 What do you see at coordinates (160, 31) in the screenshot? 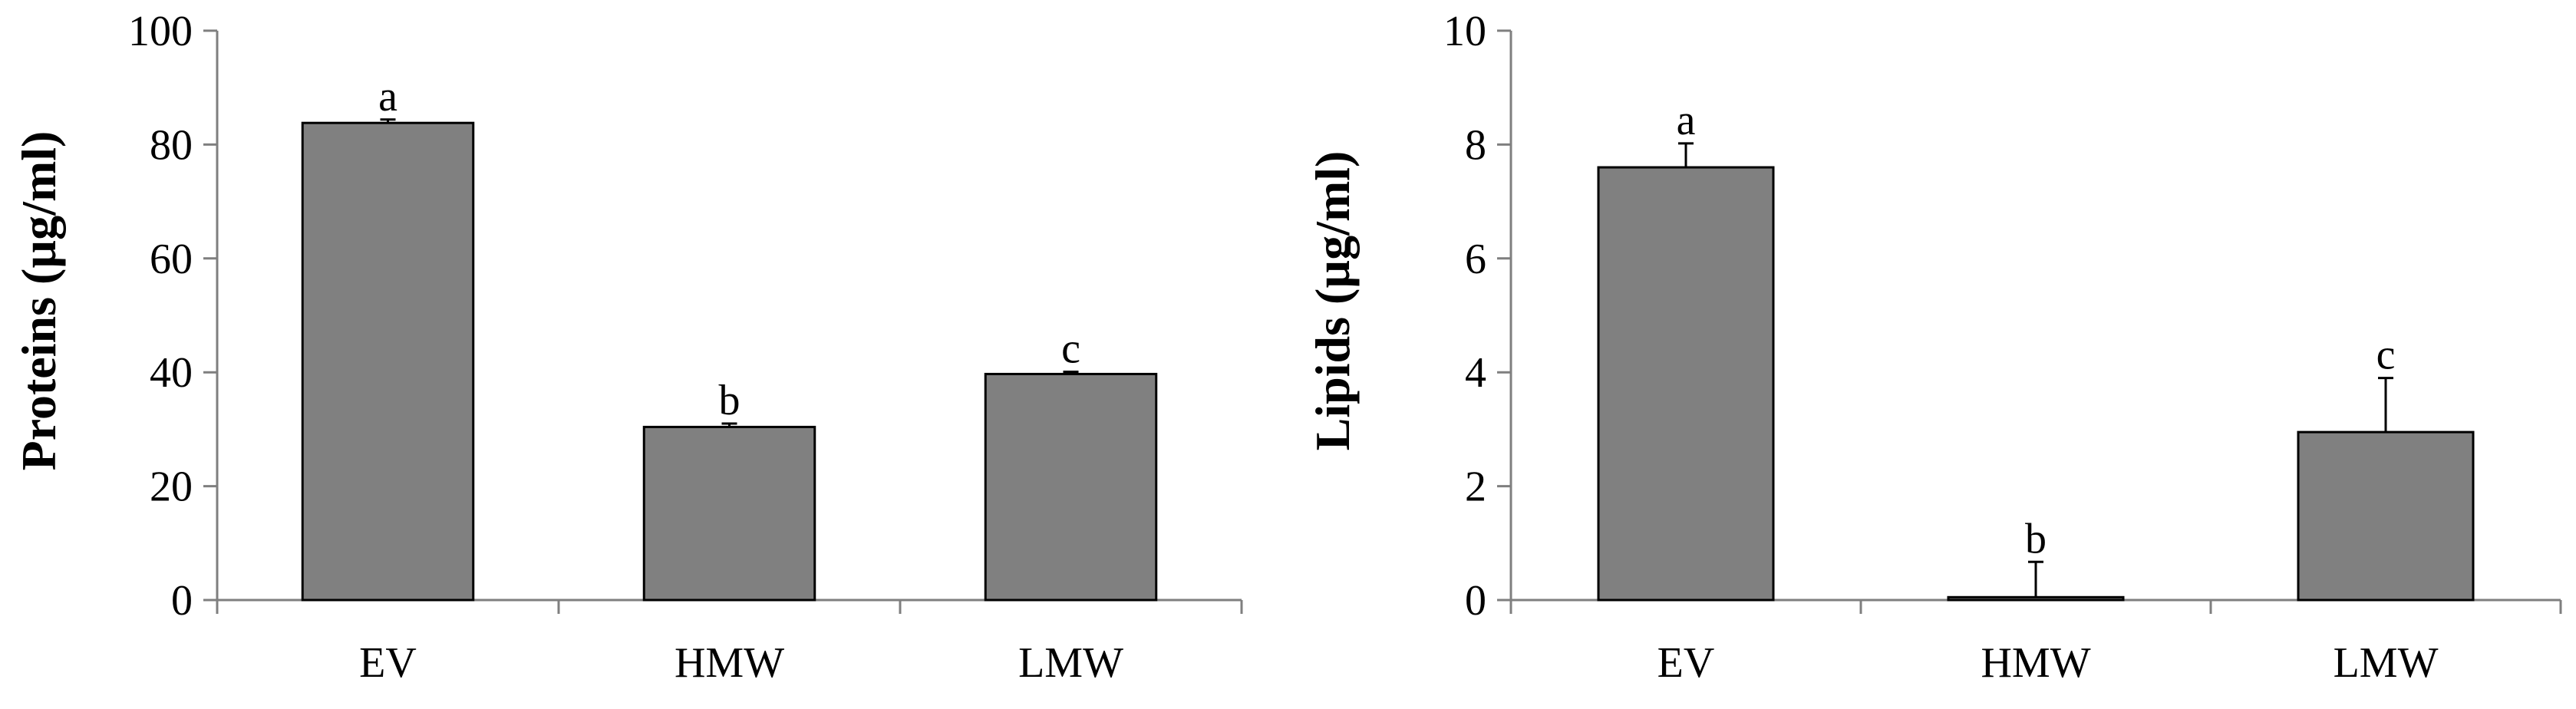
I see `y-tick-label: 100` at bounding box center [160, 31].